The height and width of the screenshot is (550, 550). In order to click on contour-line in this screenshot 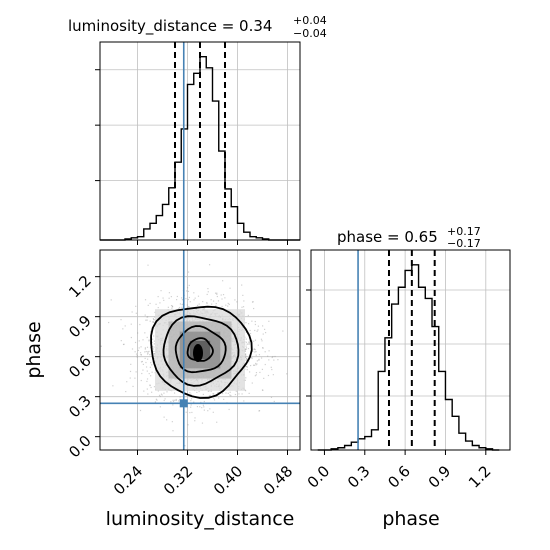, I will do `click(200, 349)`.